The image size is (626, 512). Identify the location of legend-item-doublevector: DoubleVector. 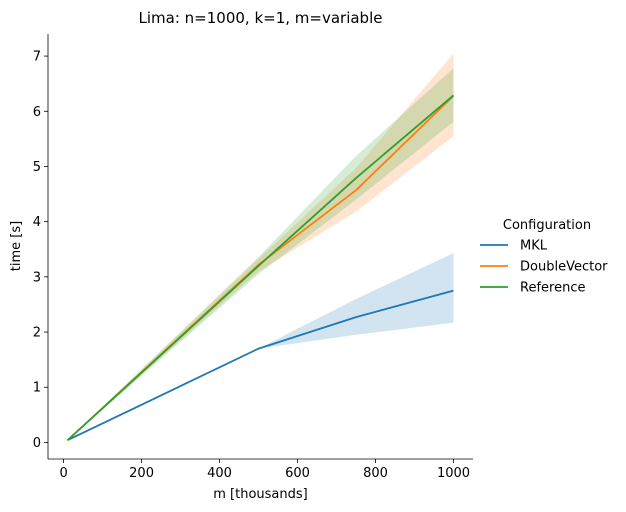
(544, 267).